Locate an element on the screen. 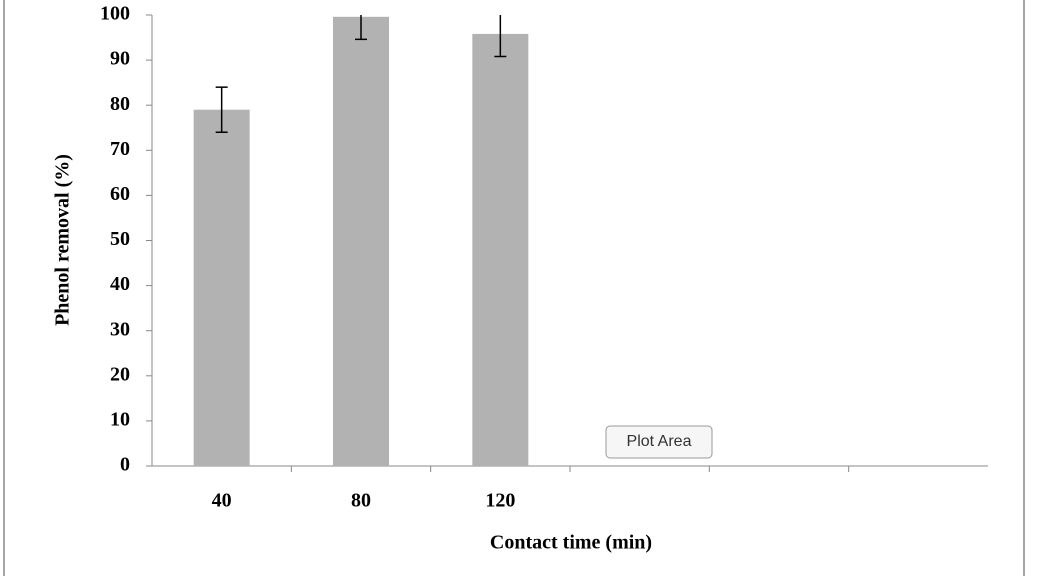  tooltip: Plot Area is located at coordinates (659, 442).